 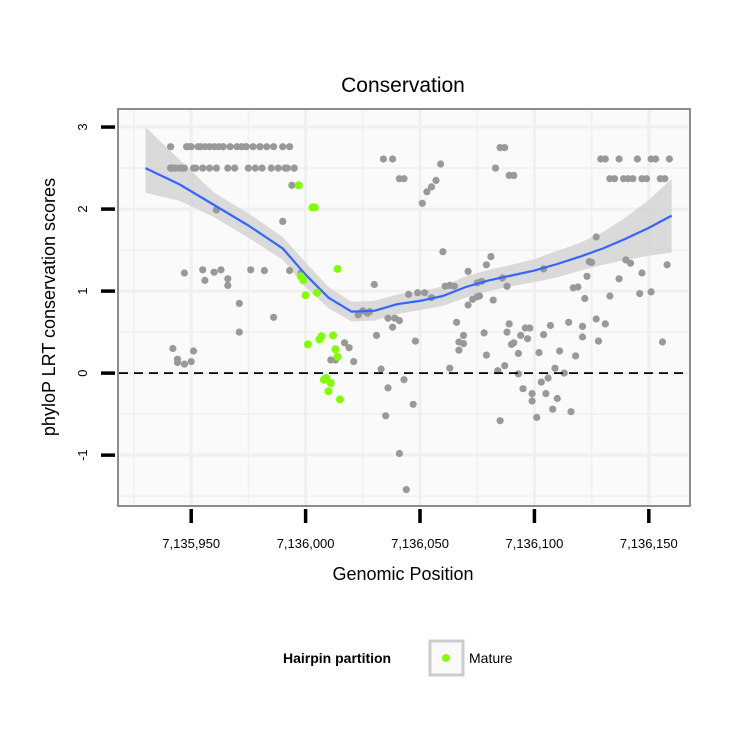 I want to click on mature-points-layer, so click(x=319, y=292).